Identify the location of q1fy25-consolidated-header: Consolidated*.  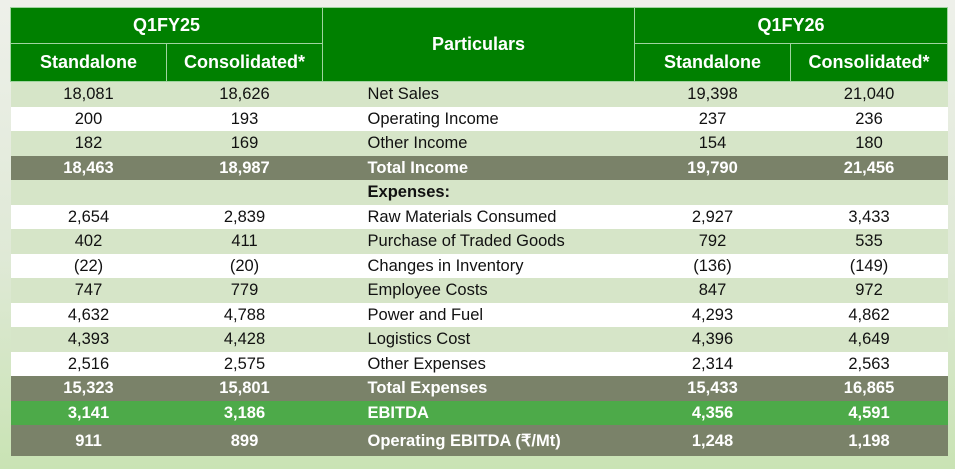
(244, 62).